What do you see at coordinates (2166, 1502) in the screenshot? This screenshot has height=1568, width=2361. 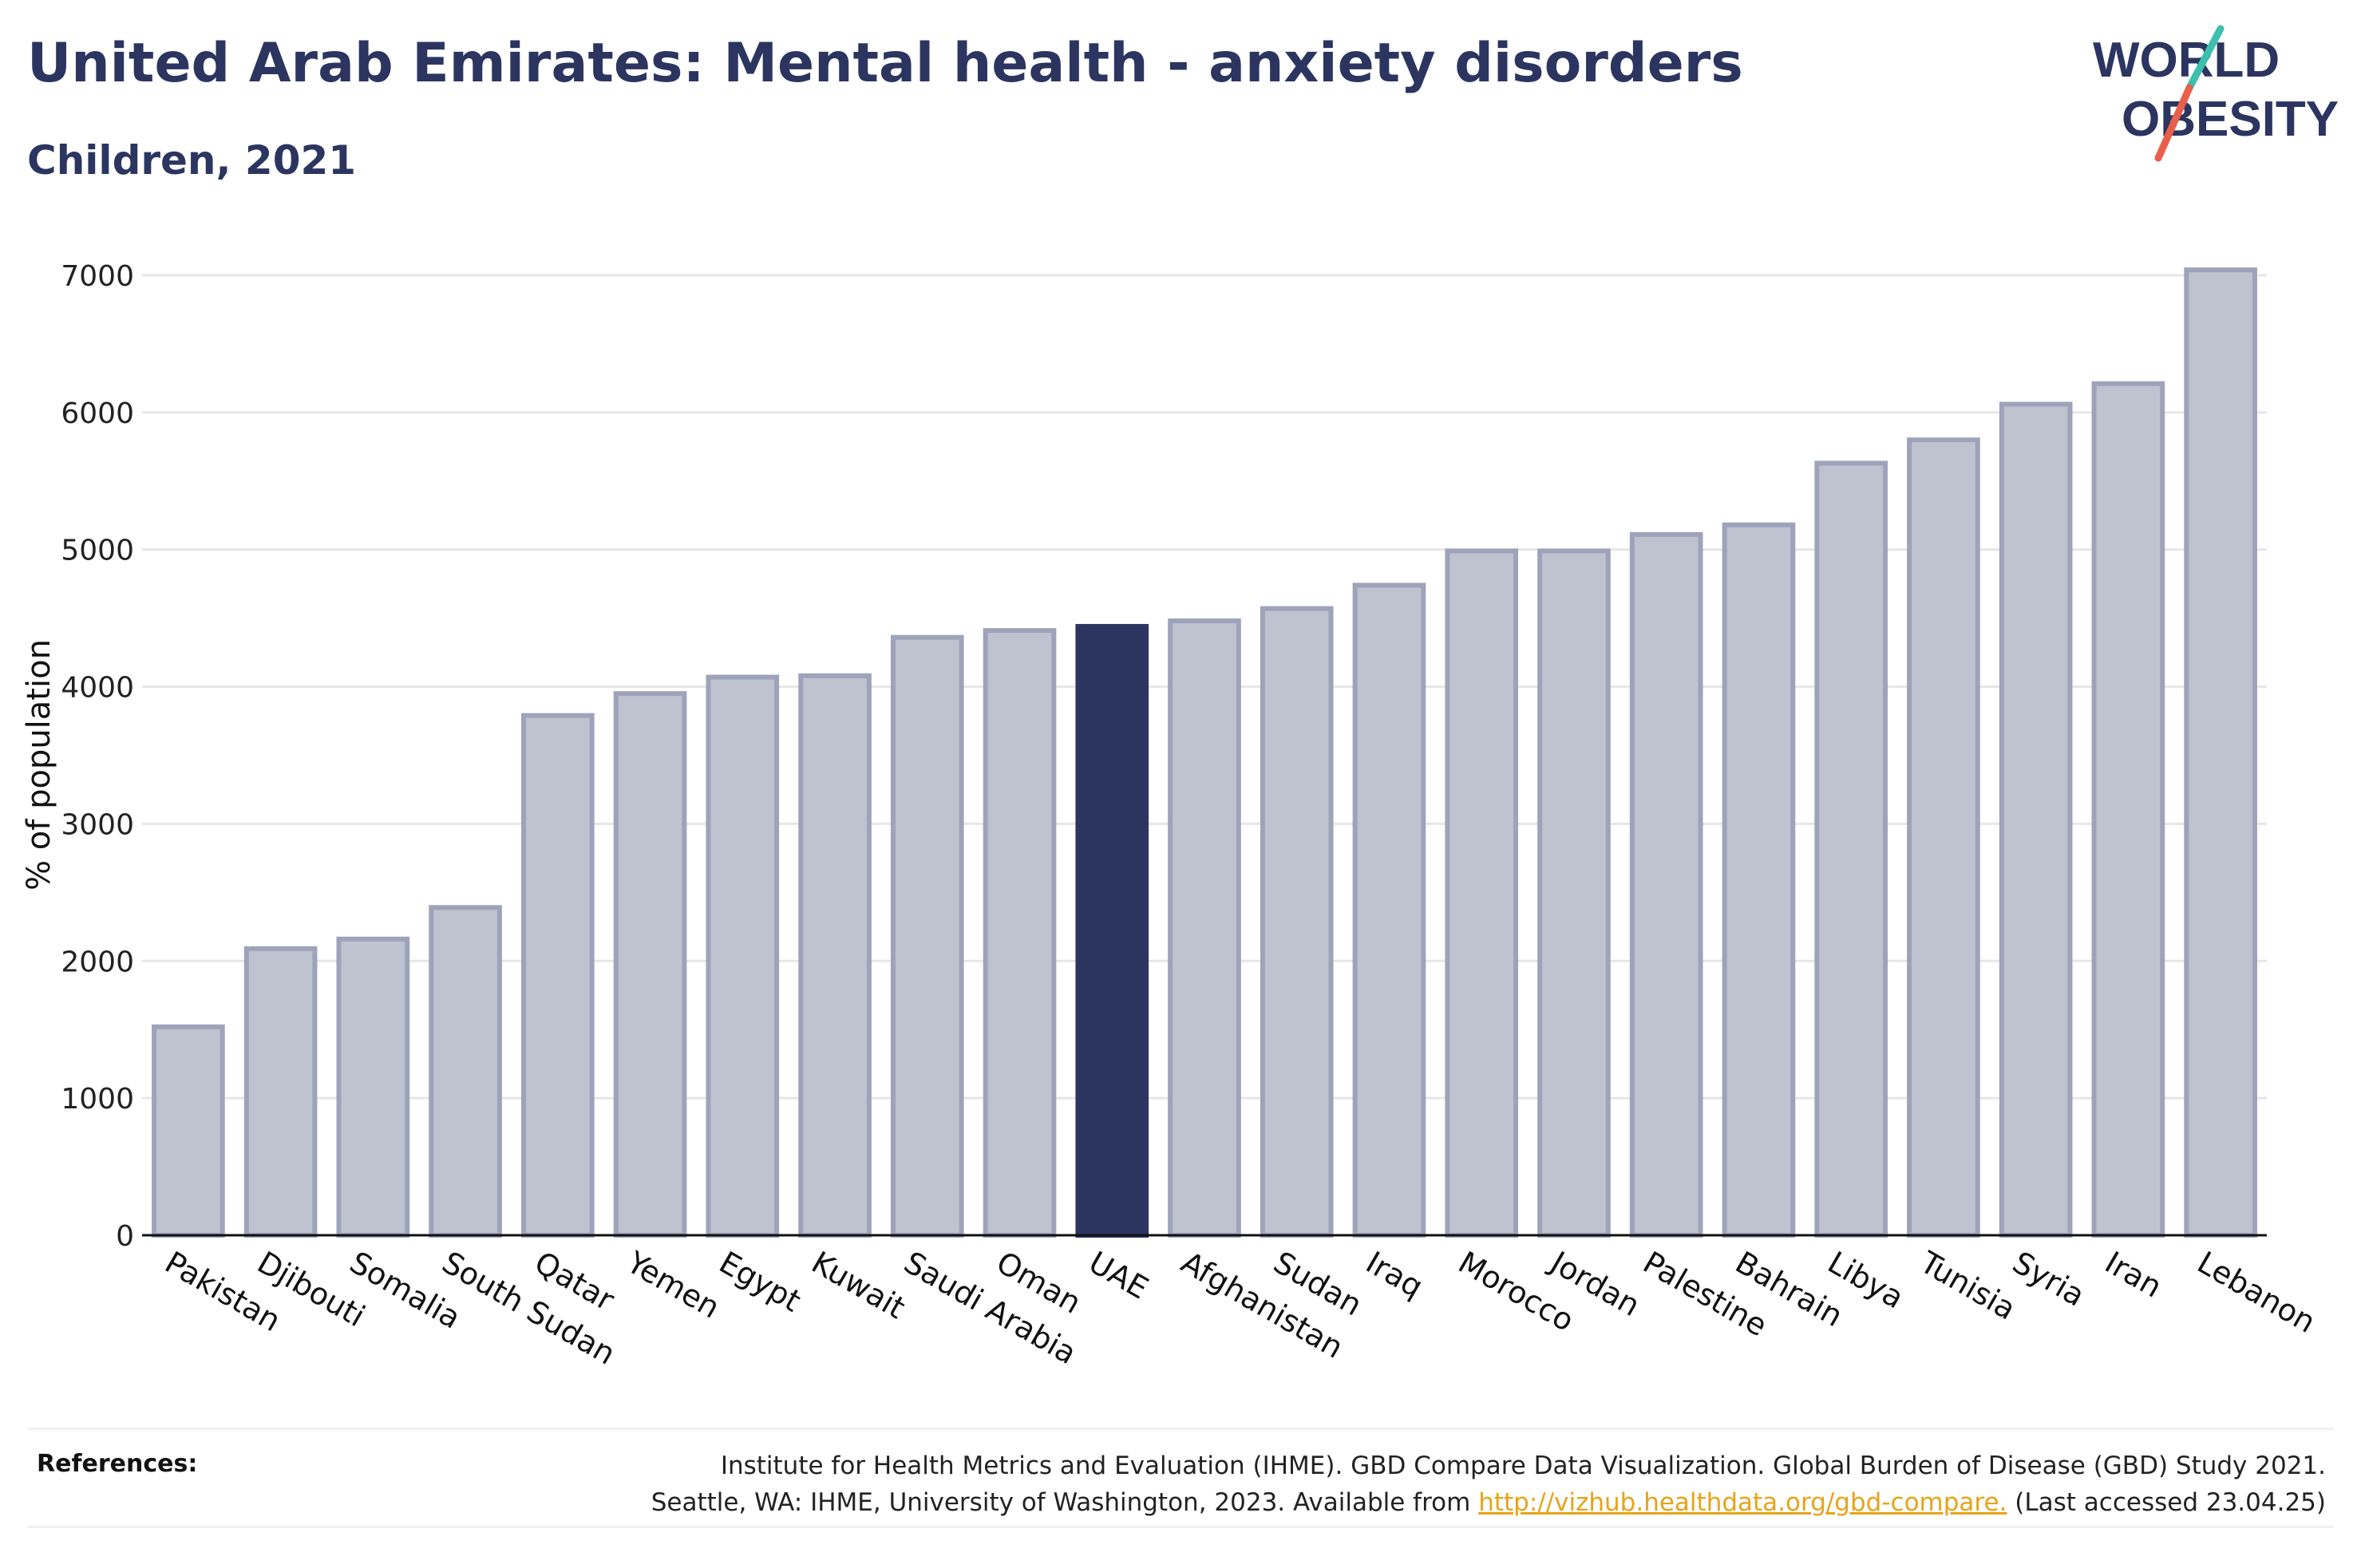 I see `reference-line-2-suffix: (Last accessed 23.04.25)` at bounding box center [2166, 1502].